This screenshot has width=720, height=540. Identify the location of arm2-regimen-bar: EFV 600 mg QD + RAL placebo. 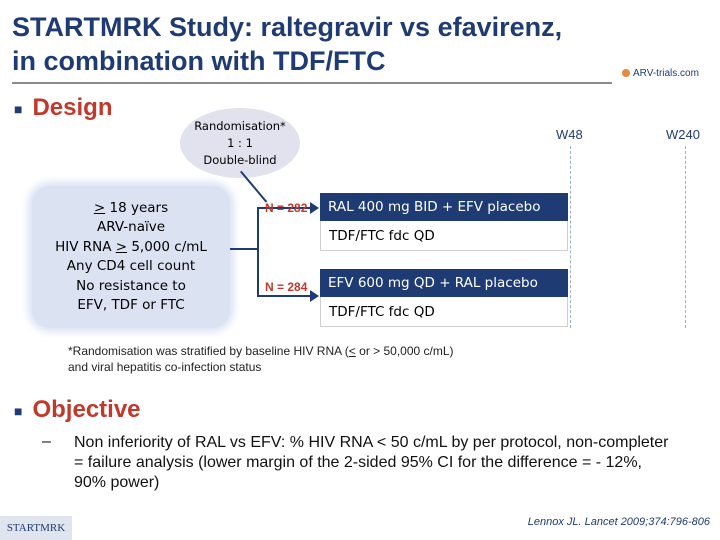
(444, 283).